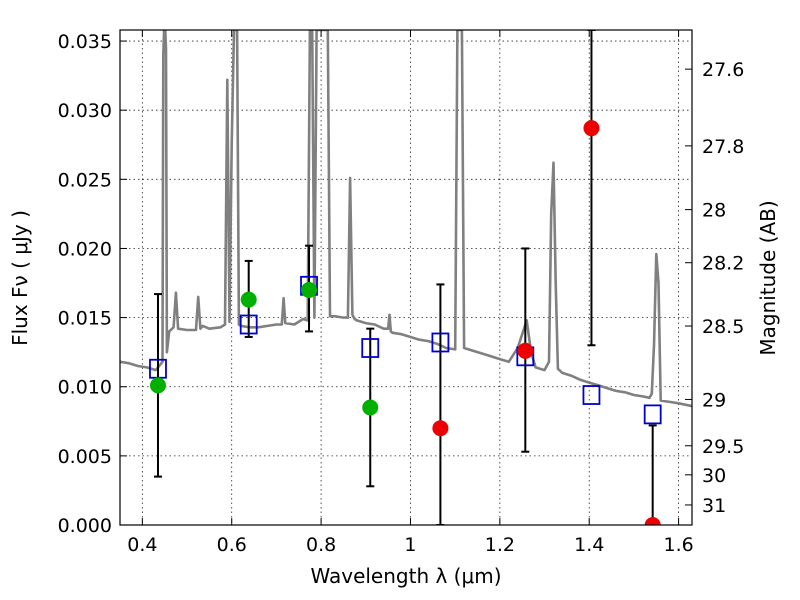  What do you see at coordinates (321, 545) in the screenshot?
I see `x-tick-label: 0.8` at bounding box center [321, 545].